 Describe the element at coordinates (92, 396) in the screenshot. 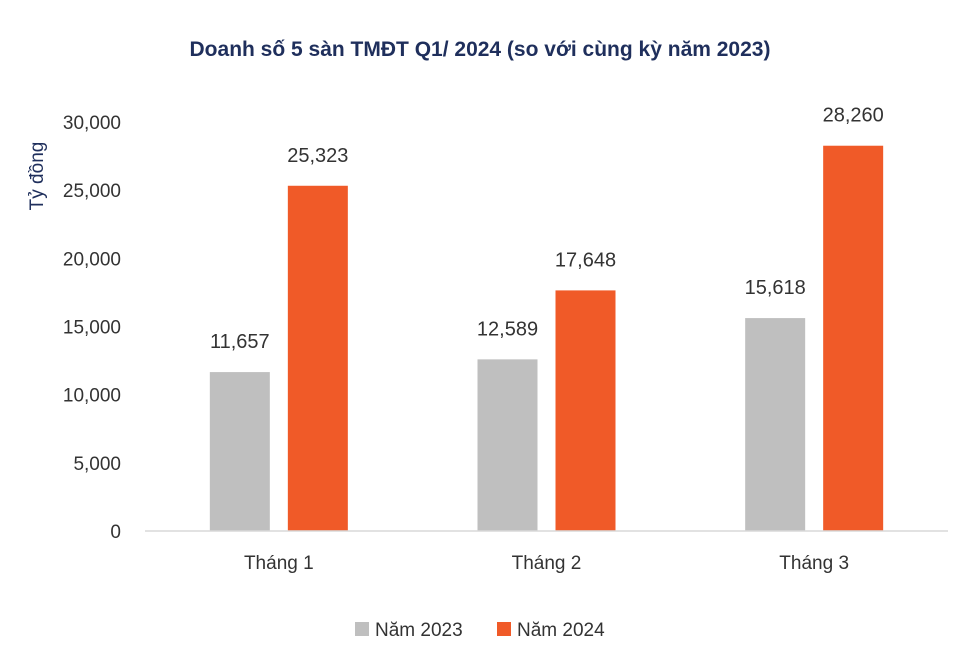

I see `y-tick-label: 10,000` at that location.